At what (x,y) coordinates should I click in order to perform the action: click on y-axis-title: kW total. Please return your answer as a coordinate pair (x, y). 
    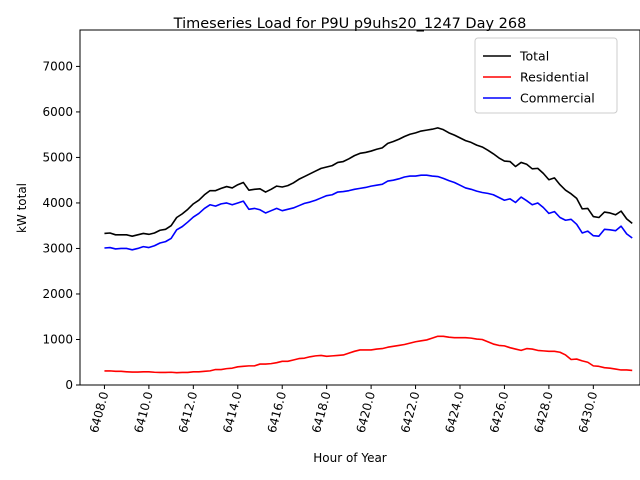
    Looking at the image, I should click on (22, 208).